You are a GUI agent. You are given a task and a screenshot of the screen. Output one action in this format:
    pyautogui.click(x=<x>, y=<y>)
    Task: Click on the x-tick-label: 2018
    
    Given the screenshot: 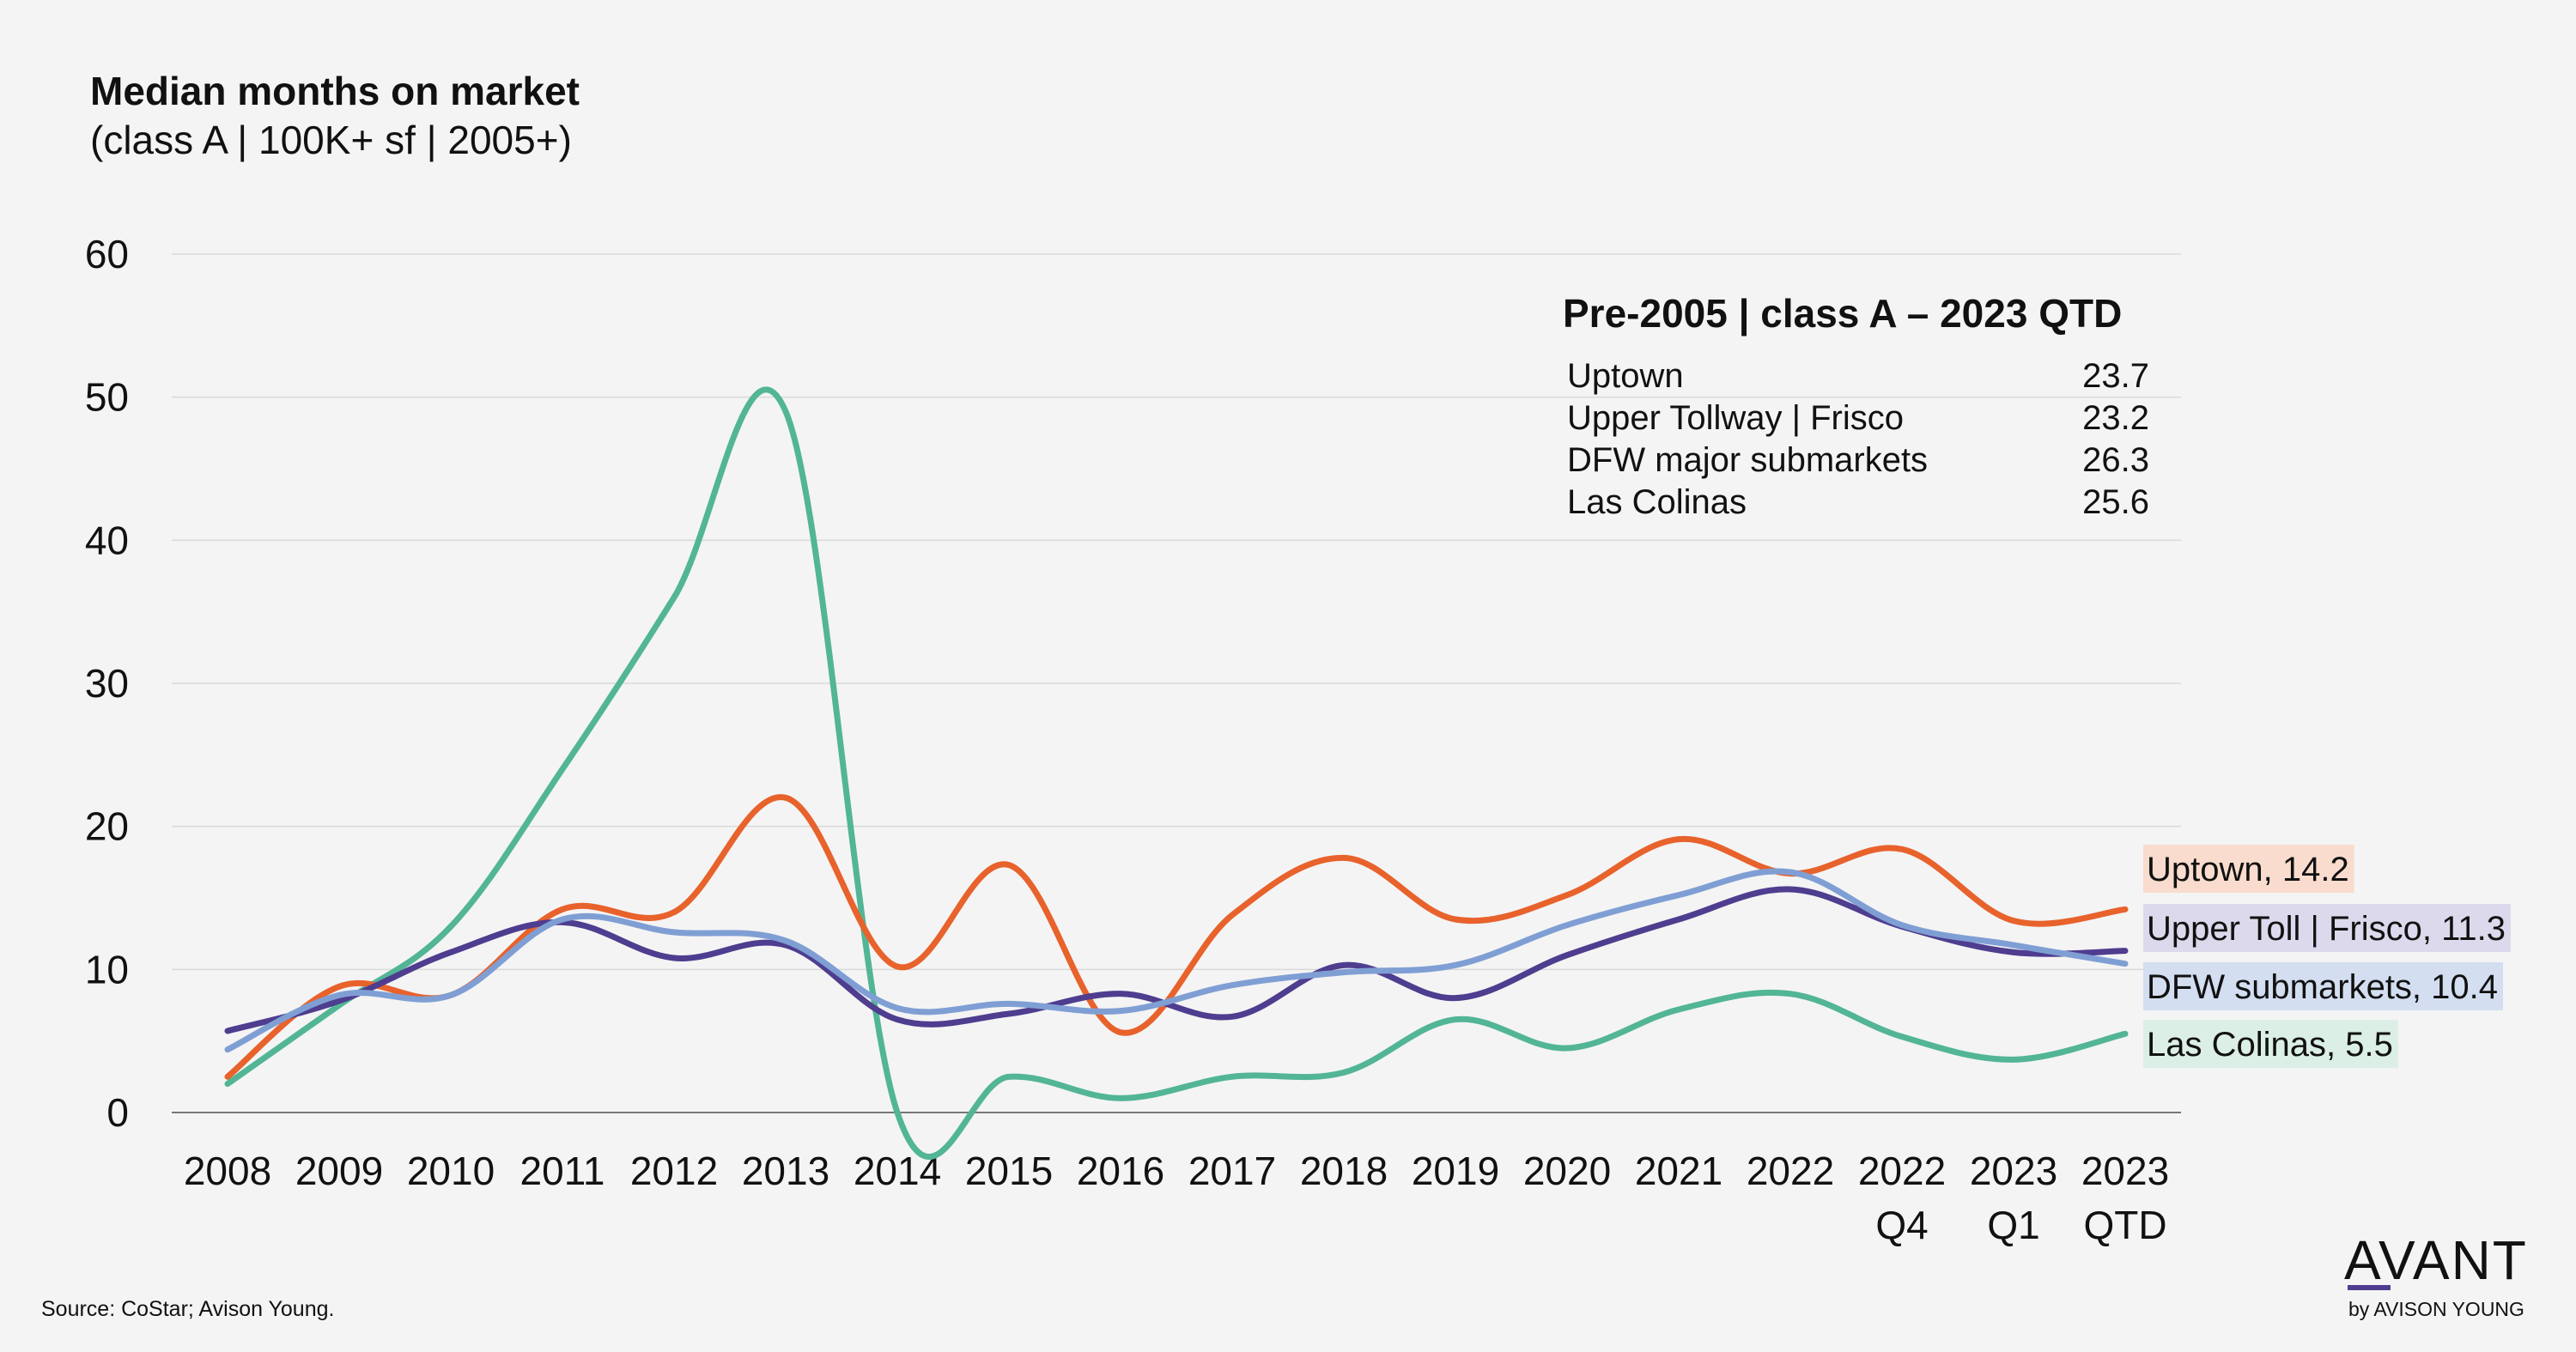 What is the action you would take?
    pyautogui.click(x=1344, y=1171)
    